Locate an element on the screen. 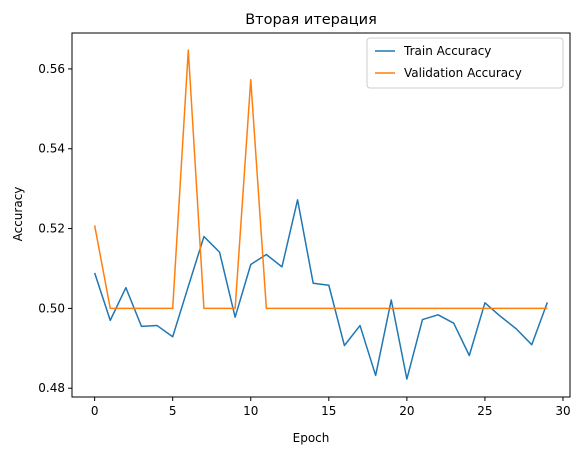  y-axis-label: Accuracy is located at coordinates (18, 214).